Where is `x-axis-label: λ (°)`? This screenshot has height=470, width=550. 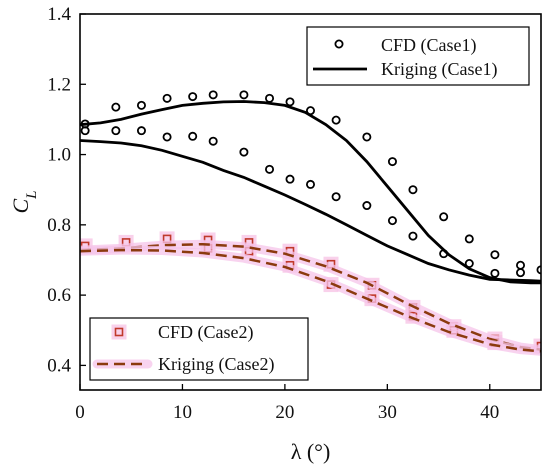
x-axis-label: λ (°) is located at coordinates (311, 451).